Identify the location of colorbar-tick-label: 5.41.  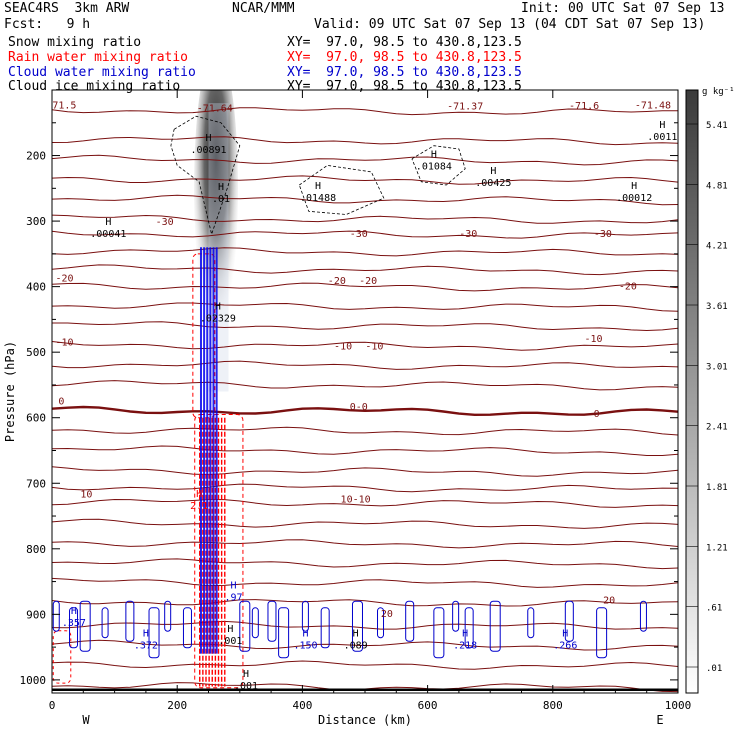
(717, 126).